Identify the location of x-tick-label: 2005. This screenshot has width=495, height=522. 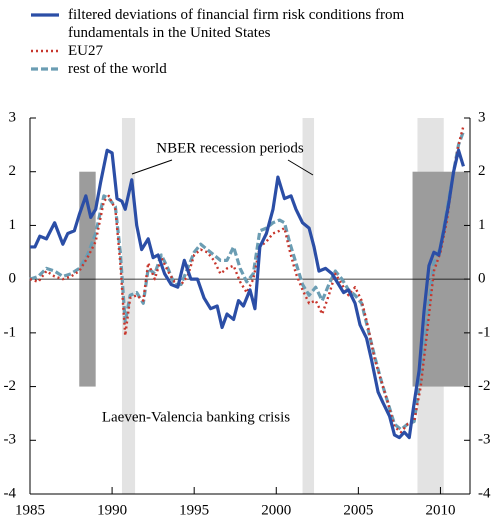
(358, 510).